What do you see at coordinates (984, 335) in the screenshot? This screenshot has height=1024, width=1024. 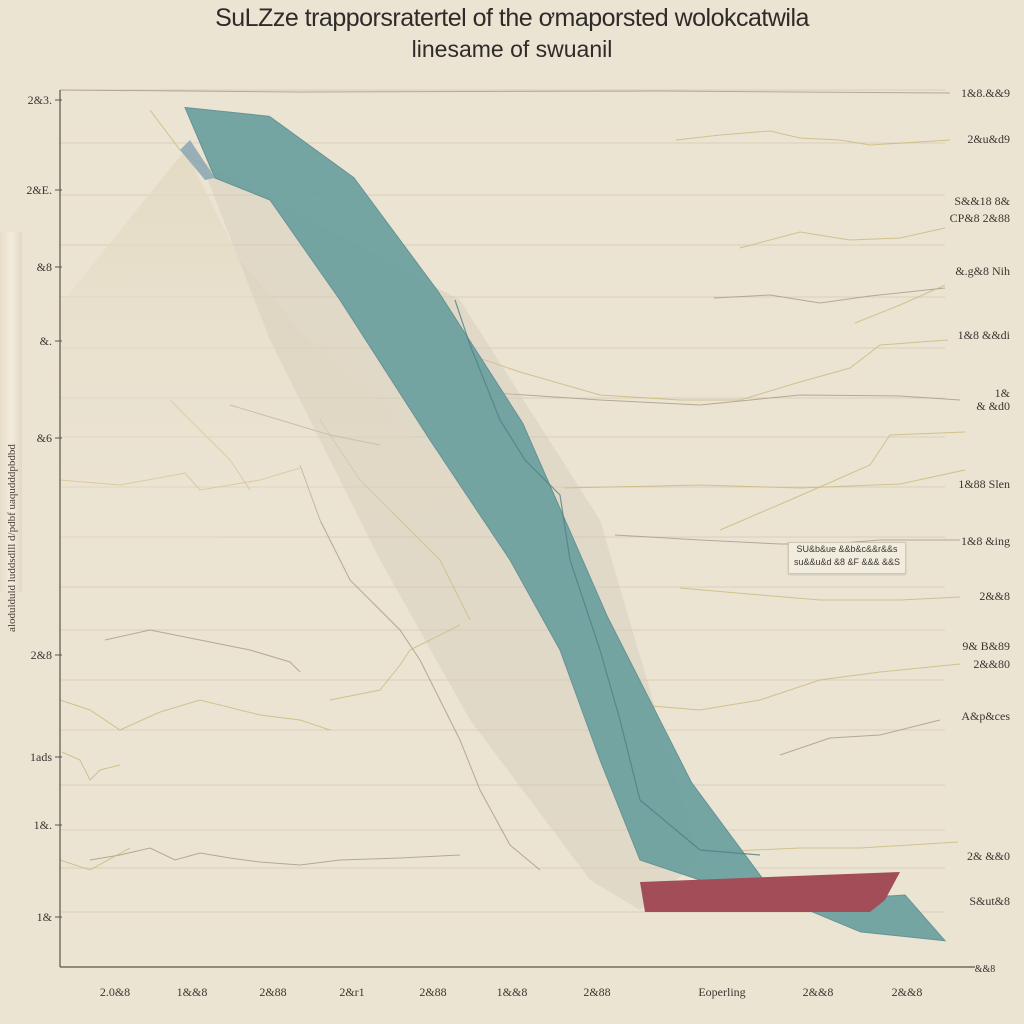 I see `right-label-5: 1&8 &&di` at bounding box center [984, 335].